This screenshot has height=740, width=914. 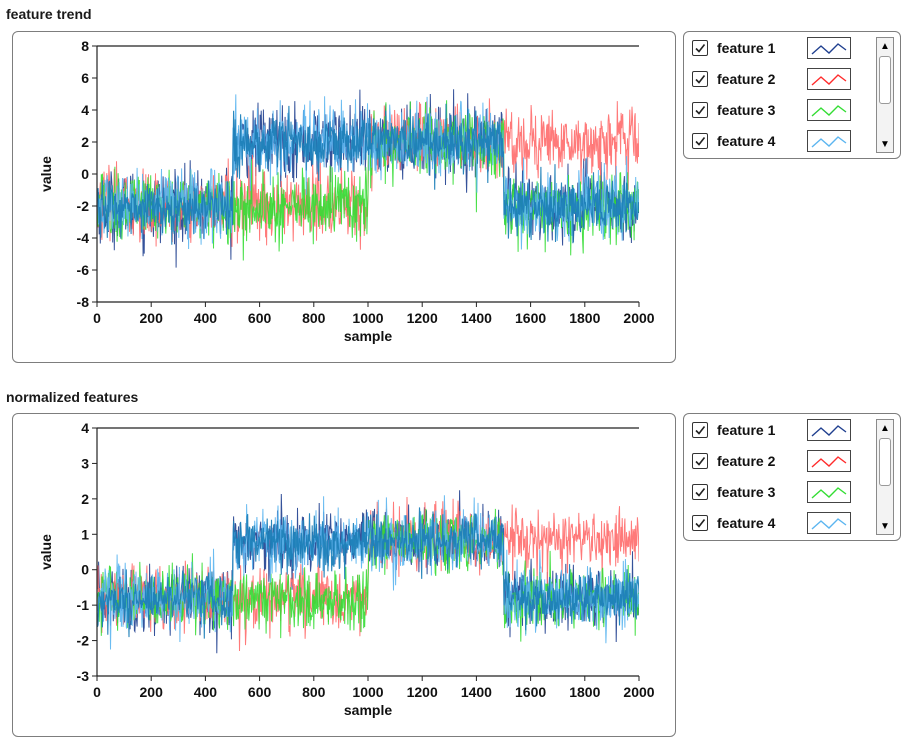 I want to click on legend-normalized-features: feature 1 feature 2 feature 3 feature 4 ▲ ▼, so click(x=792, y=477).